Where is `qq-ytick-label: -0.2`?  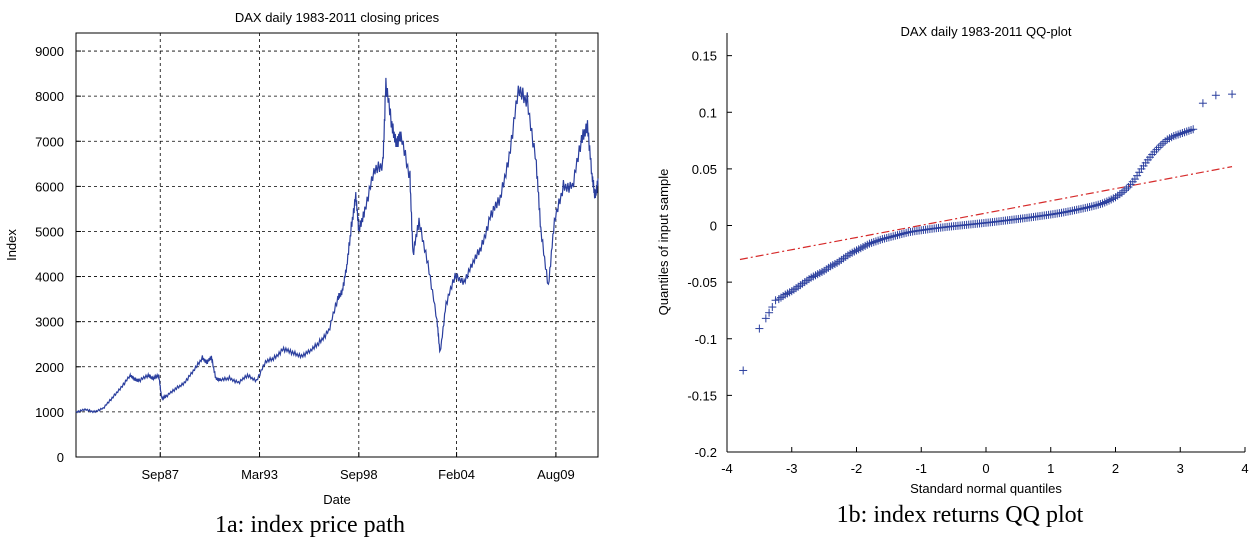 qq-ytick-label: -0.2 is located at coordinates (706, 452).